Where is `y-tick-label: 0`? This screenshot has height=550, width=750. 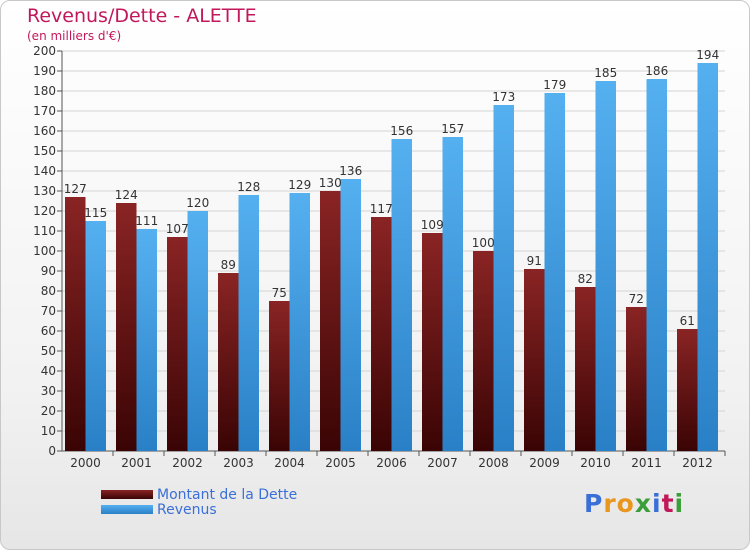
y-tick-label: 0 is located at coordinates (52, 451).